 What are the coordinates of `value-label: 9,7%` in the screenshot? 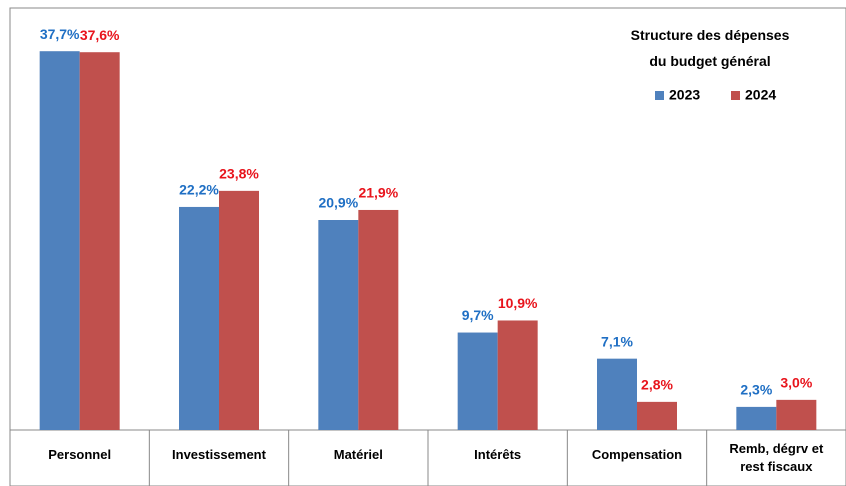 It's located at (478, 315).